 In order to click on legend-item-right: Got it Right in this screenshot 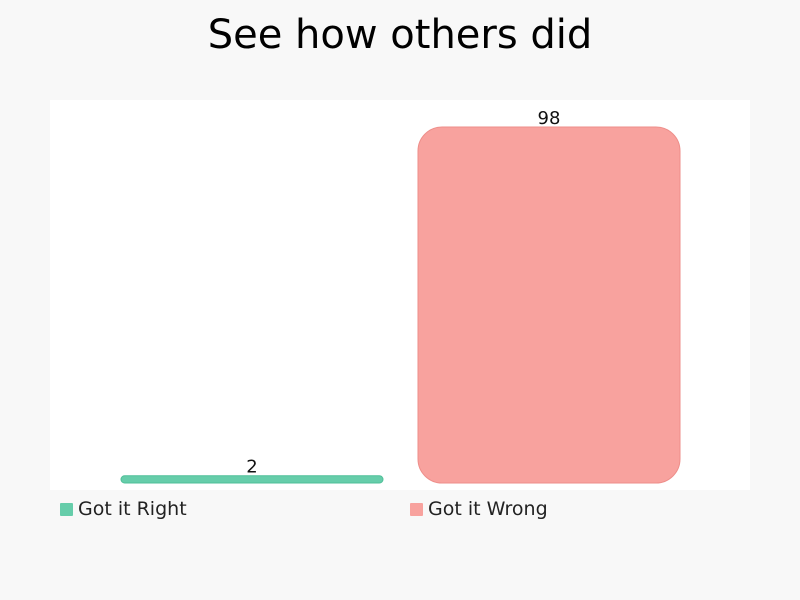, I will do `click(123, 509)`.